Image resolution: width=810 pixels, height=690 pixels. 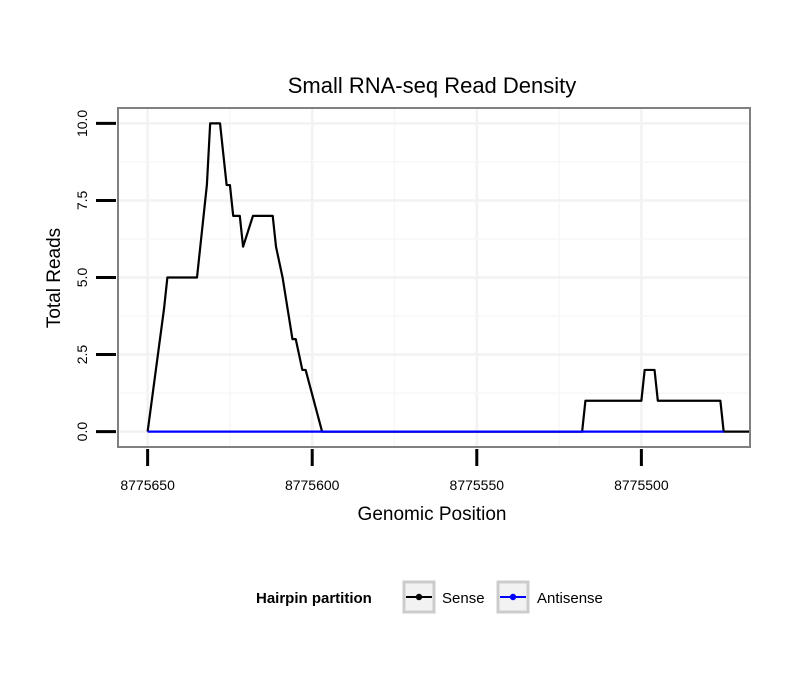 I want to click on legend: Hairpin partition Sense Antisense, so click(x=429, y=597).